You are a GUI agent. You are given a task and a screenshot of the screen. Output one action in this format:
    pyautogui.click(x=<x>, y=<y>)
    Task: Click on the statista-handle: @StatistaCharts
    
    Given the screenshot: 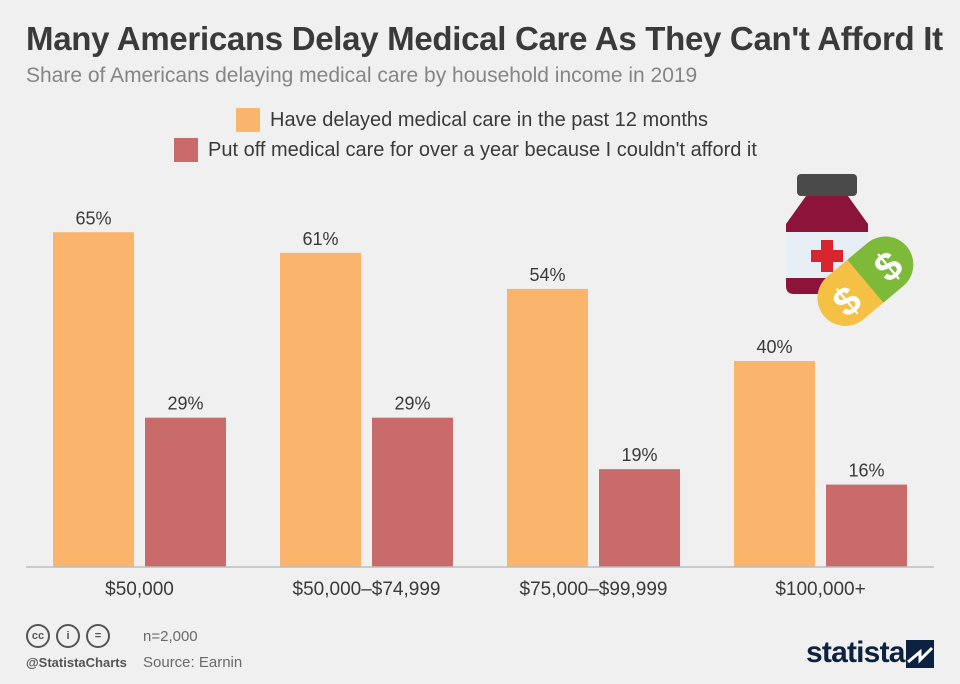 What is the action you would take?
    pyautogui.click(x=76, y=662)
    